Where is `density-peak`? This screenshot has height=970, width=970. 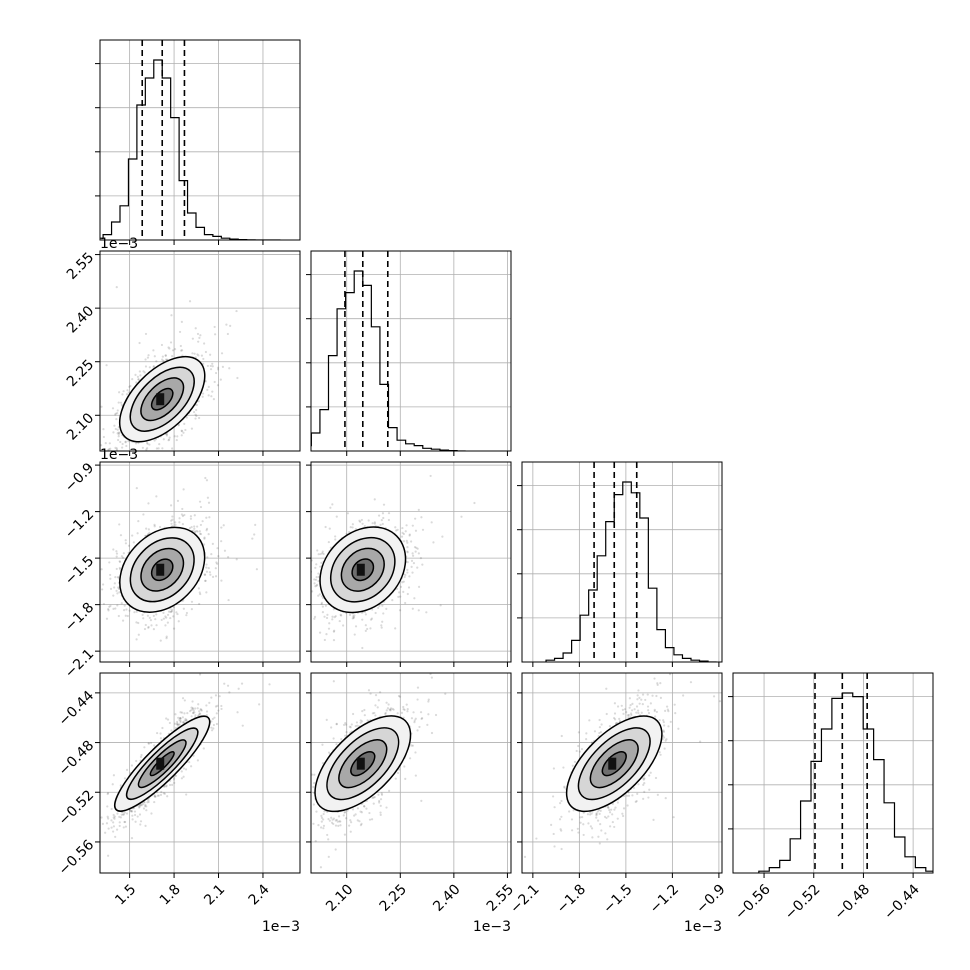
density-peak is located at coordinates (160, 399).